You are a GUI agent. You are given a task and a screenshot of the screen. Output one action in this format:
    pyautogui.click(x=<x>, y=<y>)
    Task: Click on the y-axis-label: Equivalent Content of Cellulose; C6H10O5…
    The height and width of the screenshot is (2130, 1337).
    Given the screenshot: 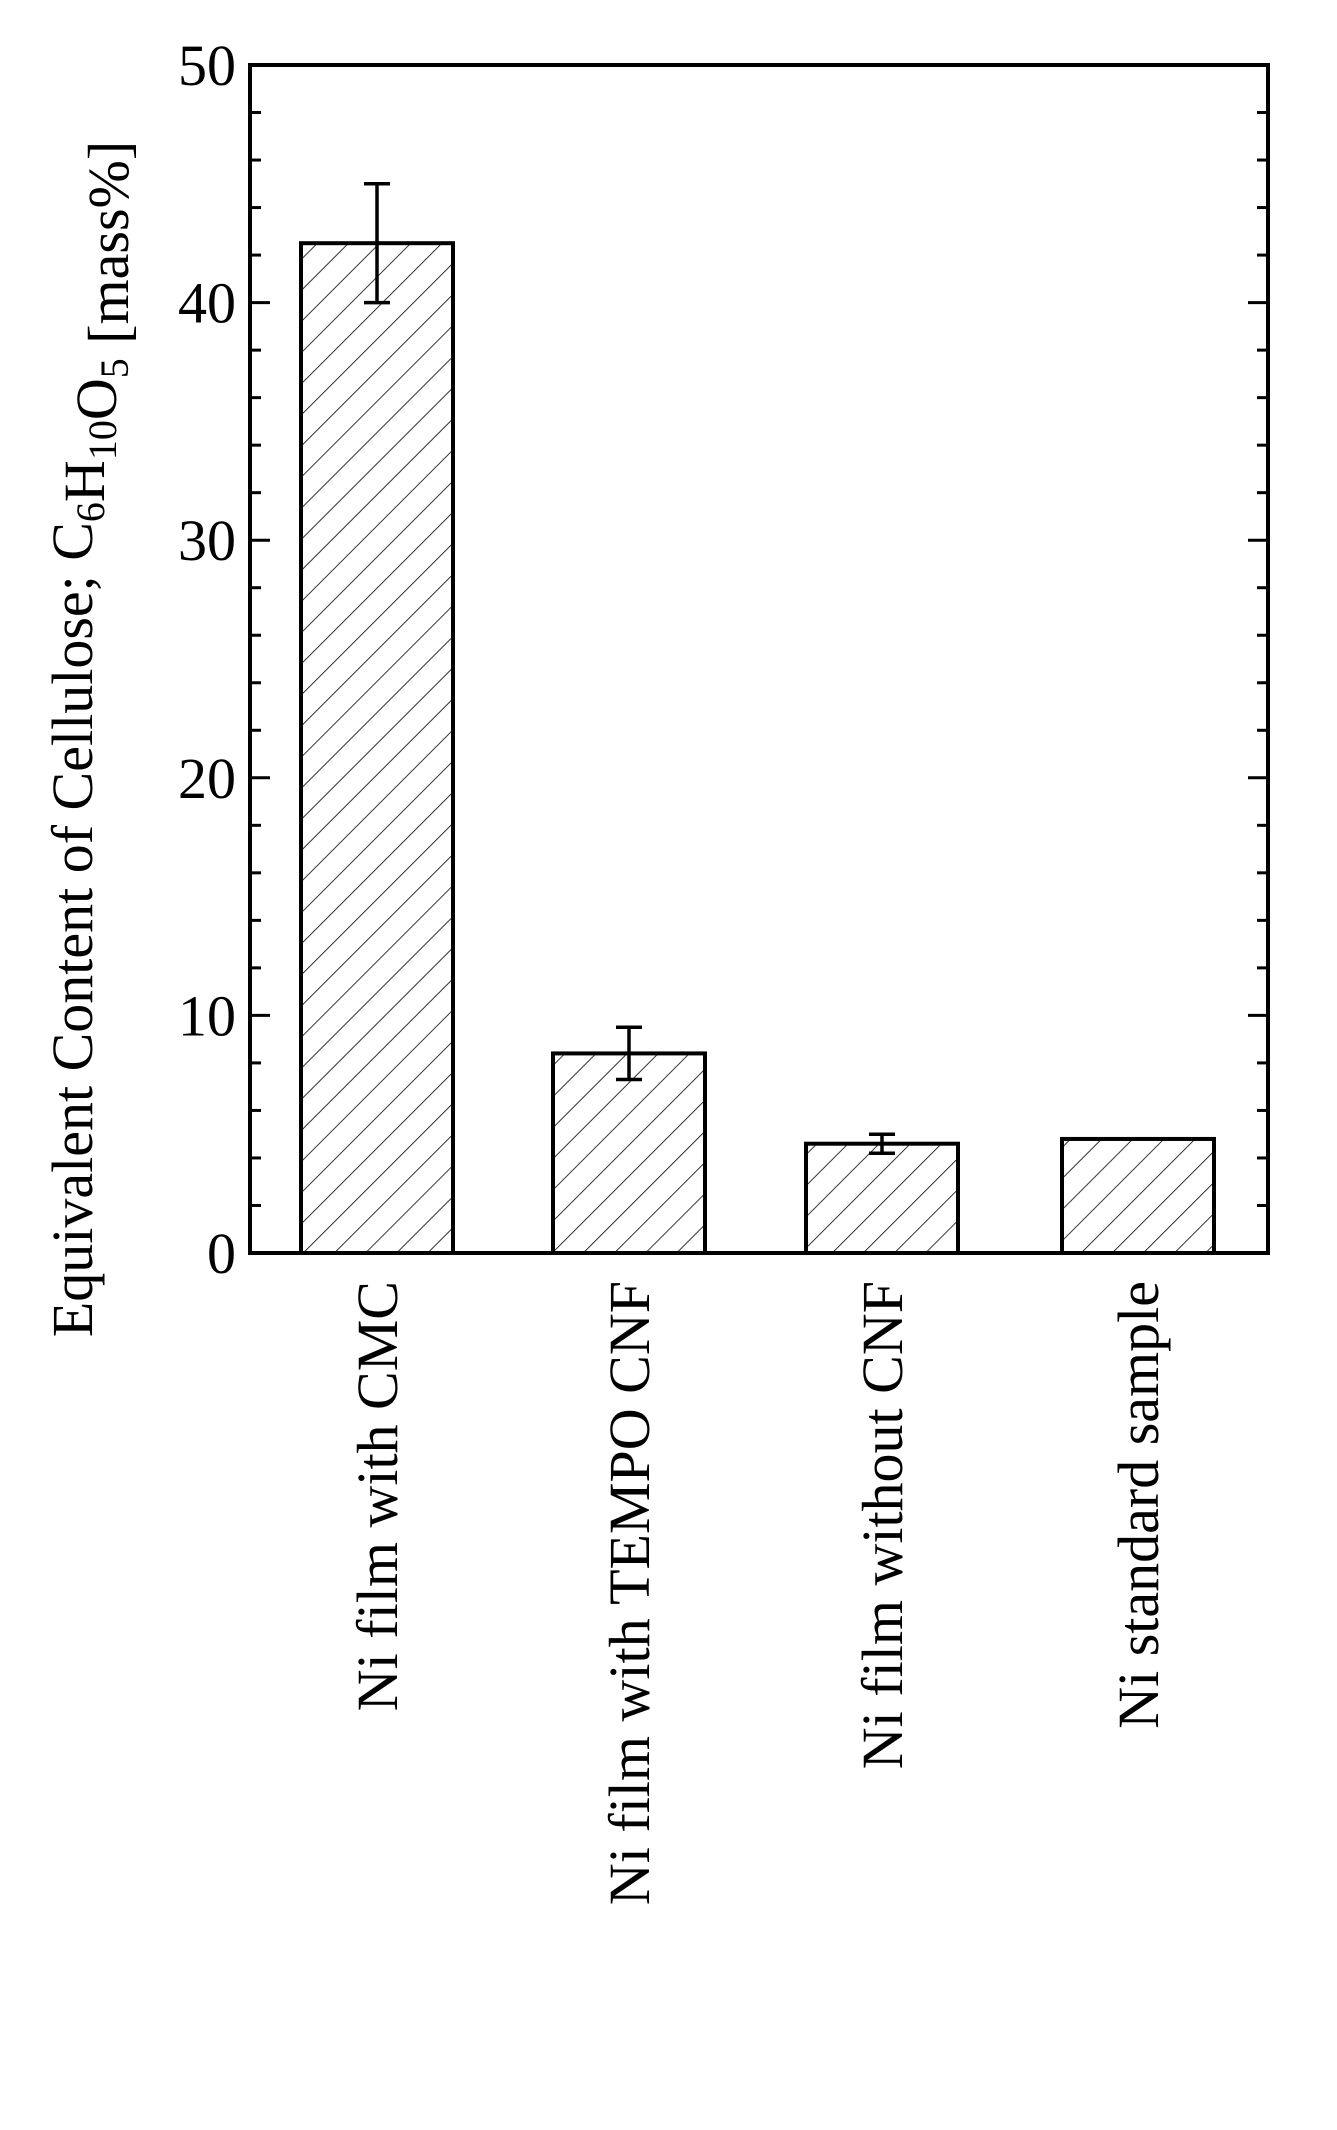 What is the action you would take?
    pyautogui.click(x=90, y=739)
    